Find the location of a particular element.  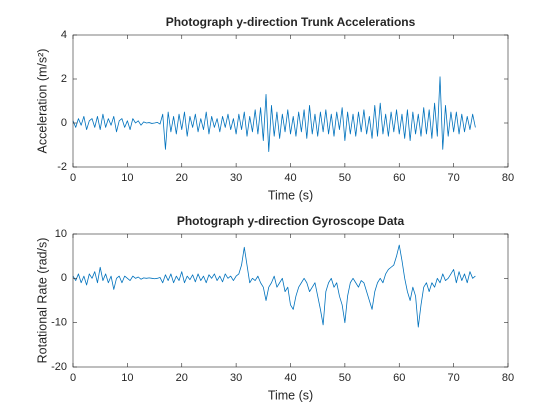

y-tick-label: 10 is located at coordinates (61, 234).